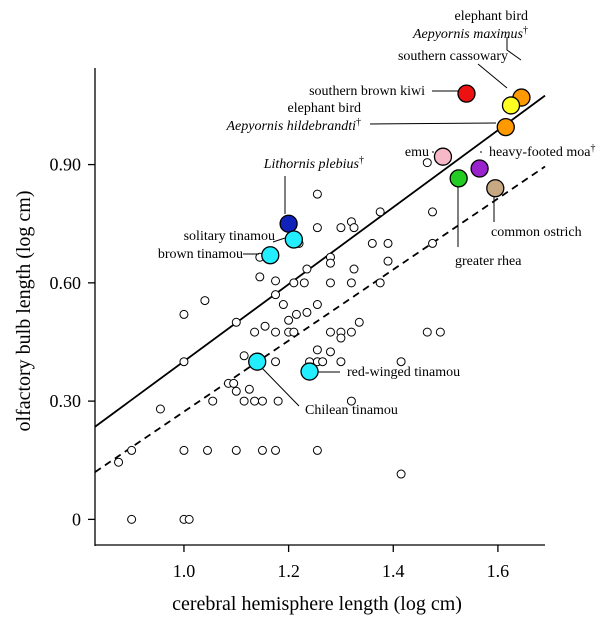 The height and width of the screenshot is (618, 608). Describe the element at coordinates (514, 49) in the screenshot. I see `leader-elephant-bird-maximus` at that location.